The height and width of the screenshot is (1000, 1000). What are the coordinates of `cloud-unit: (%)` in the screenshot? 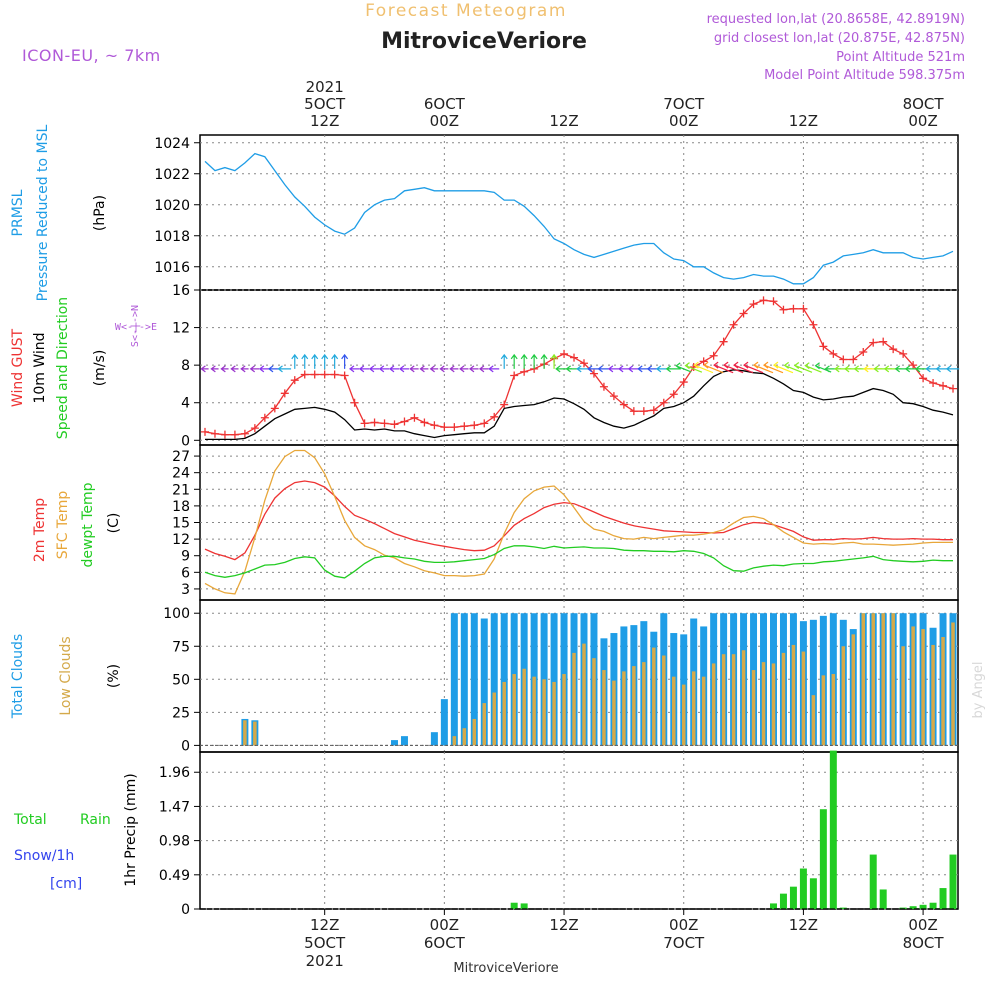 It's located at (114, 676).